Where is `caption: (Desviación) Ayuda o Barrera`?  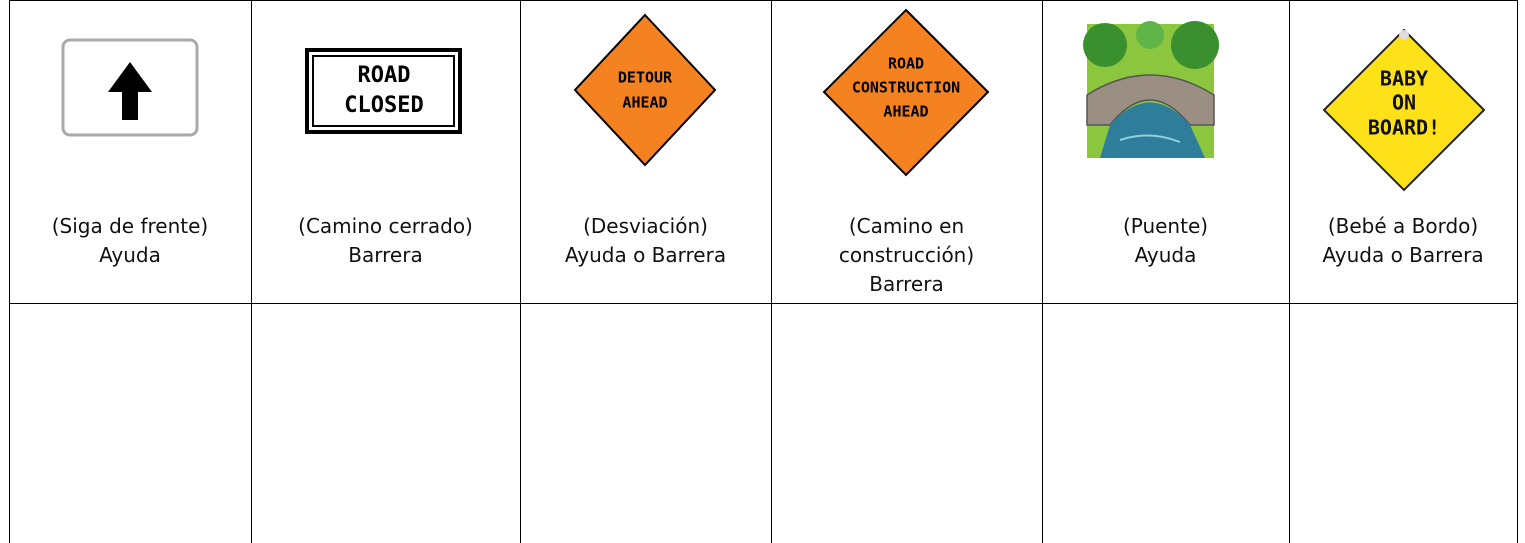 caption: (Desviación) Ayuda o Barrera is located at coordinates (645, 241).